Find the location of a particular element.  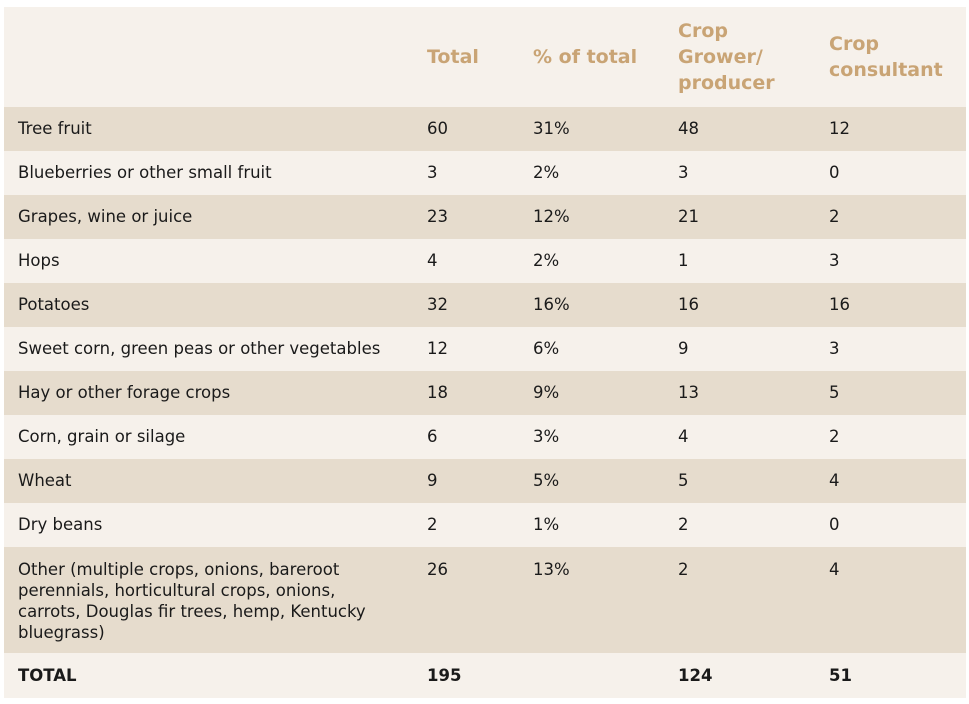

cell-total: 9 is located at coordinates (466, 481).